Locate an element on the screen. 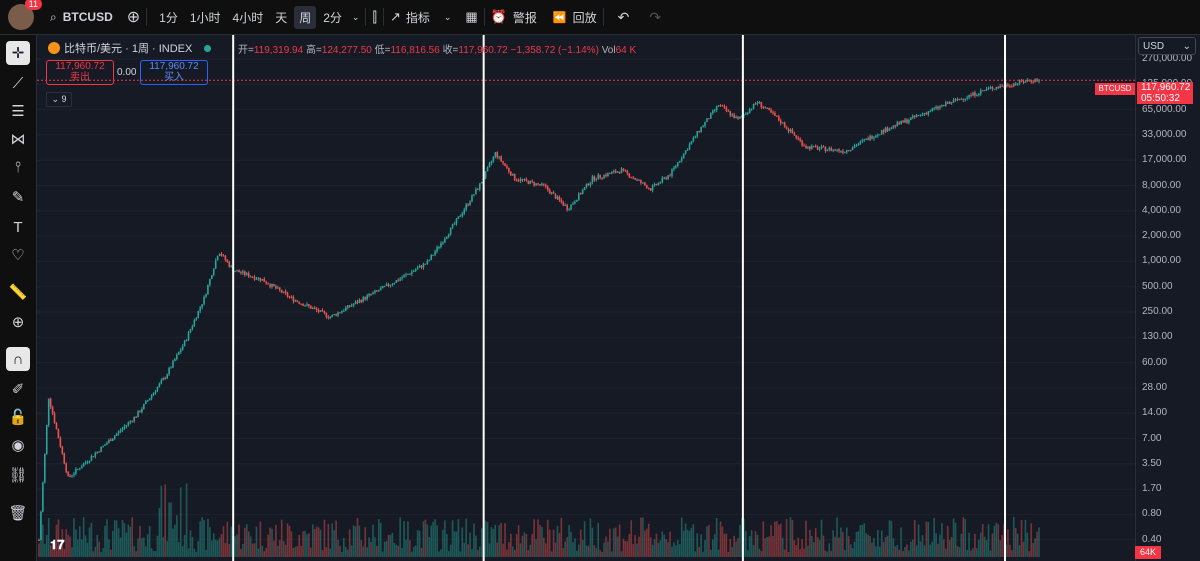 The height and width of the screenshot is (561, 1200). compare-add-icon: ⊕ is located at coordinates (133, 17).